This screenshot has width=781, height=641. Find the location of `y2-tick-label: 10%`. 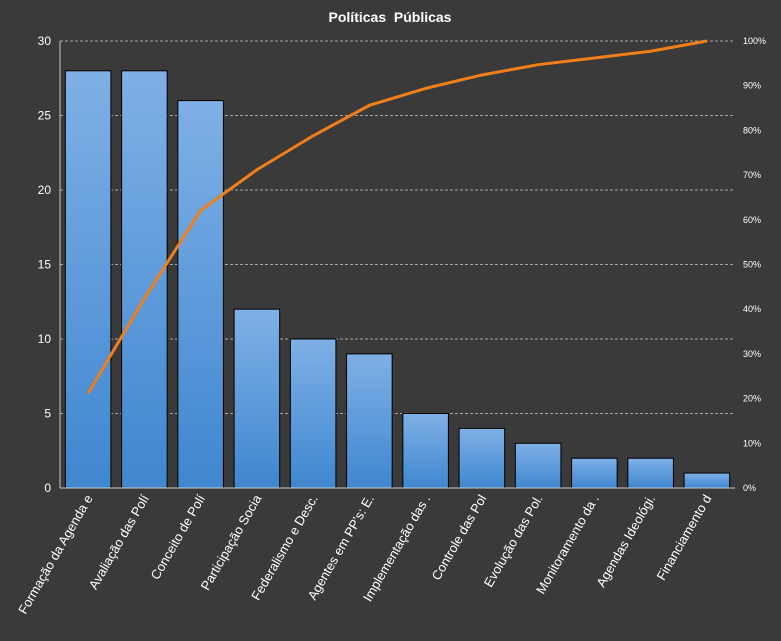

y2-tick-label: 10% is located at coordinates (752, 443).